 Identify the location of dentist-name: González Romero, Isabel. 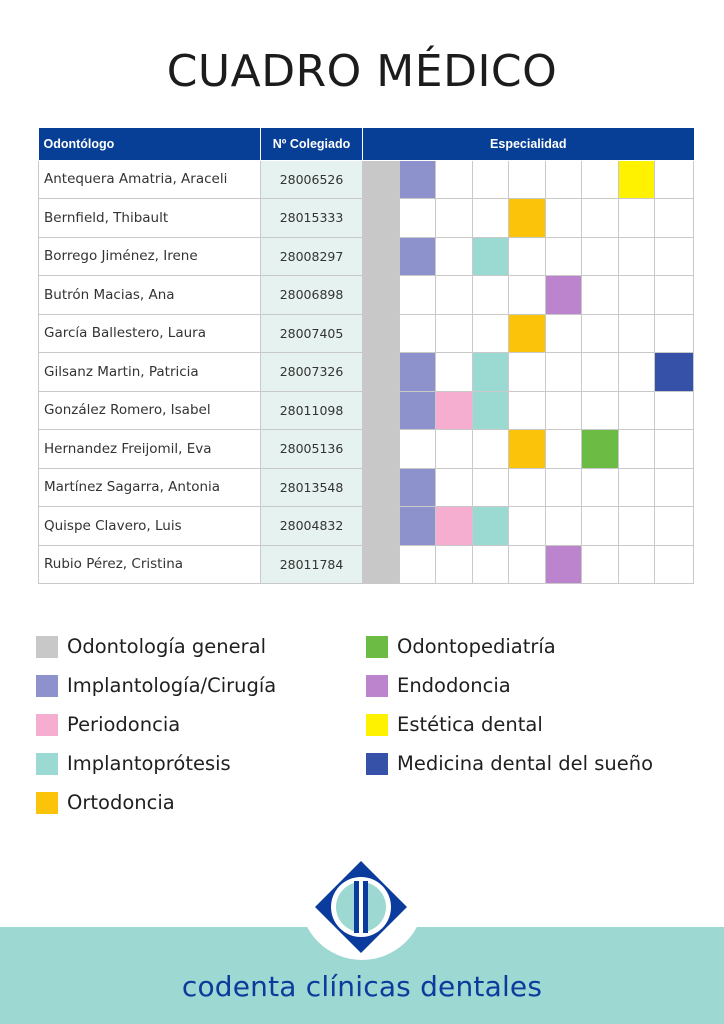
(149, 410).